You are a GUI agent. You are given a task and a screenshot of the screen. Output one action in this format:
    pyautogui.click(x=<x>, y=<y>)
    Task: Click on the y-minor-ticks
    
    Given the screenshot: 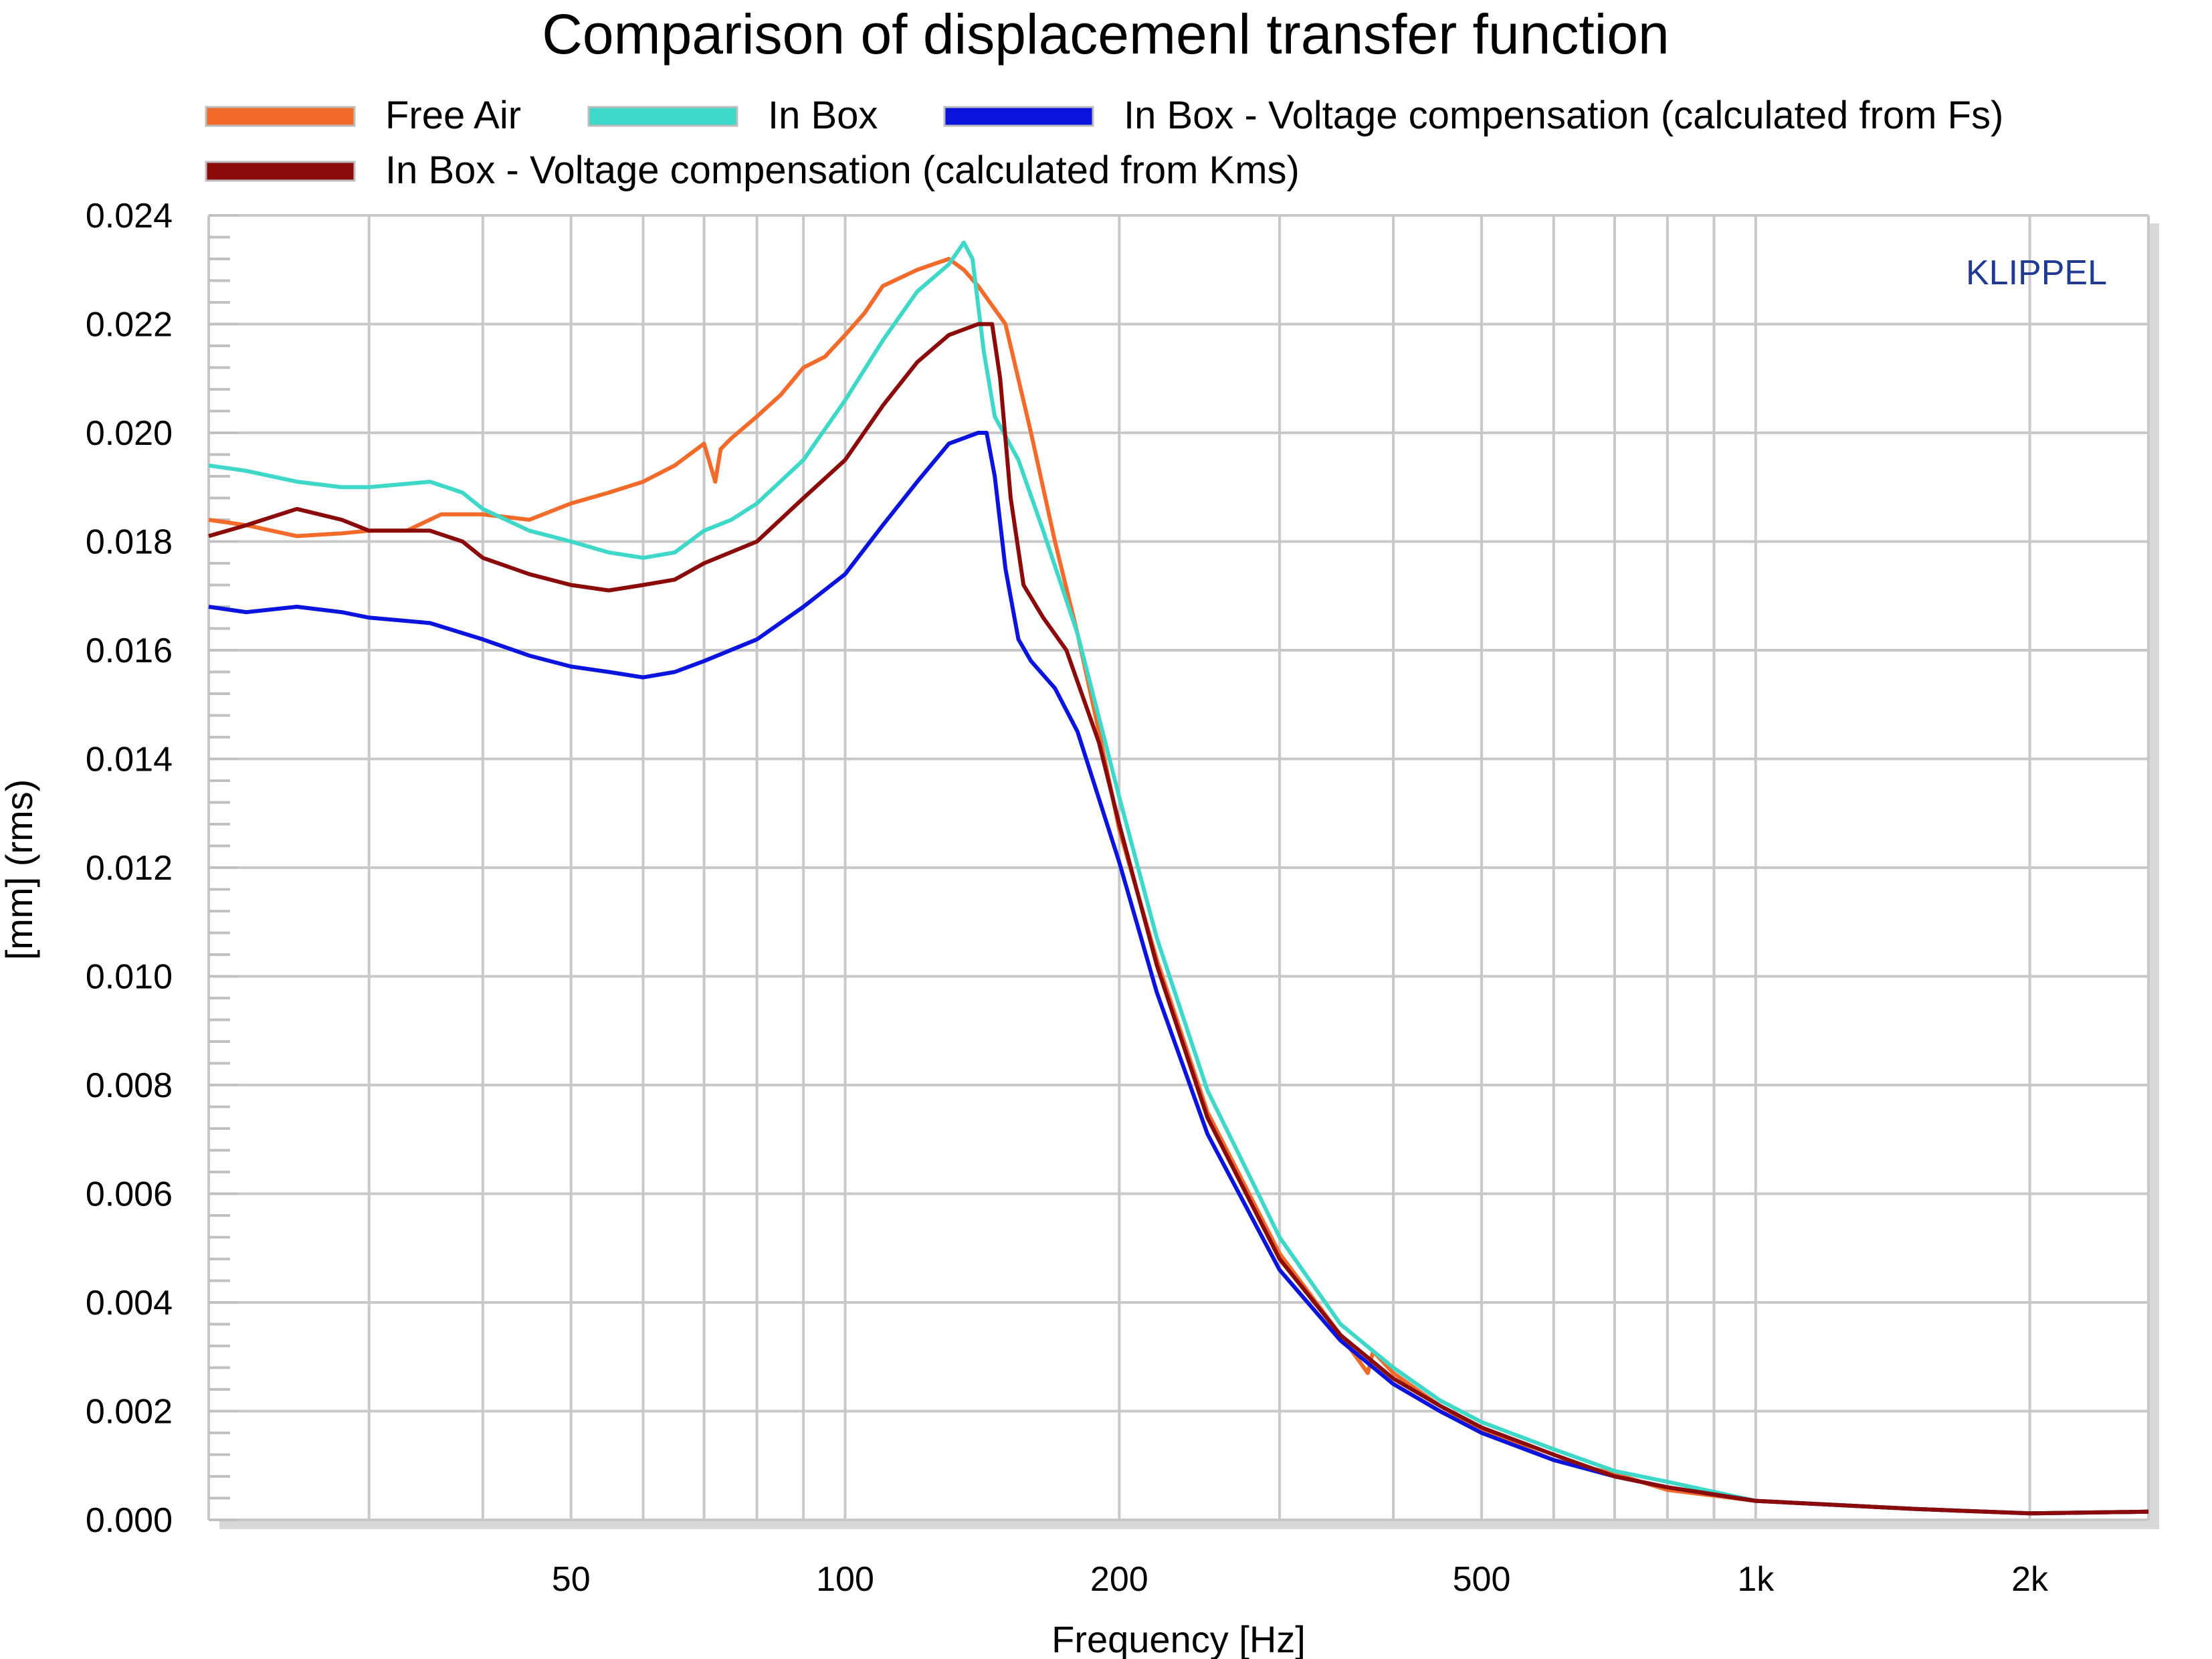 What is the action you would take?
    pyautogui.click(x=223, y=867)
    